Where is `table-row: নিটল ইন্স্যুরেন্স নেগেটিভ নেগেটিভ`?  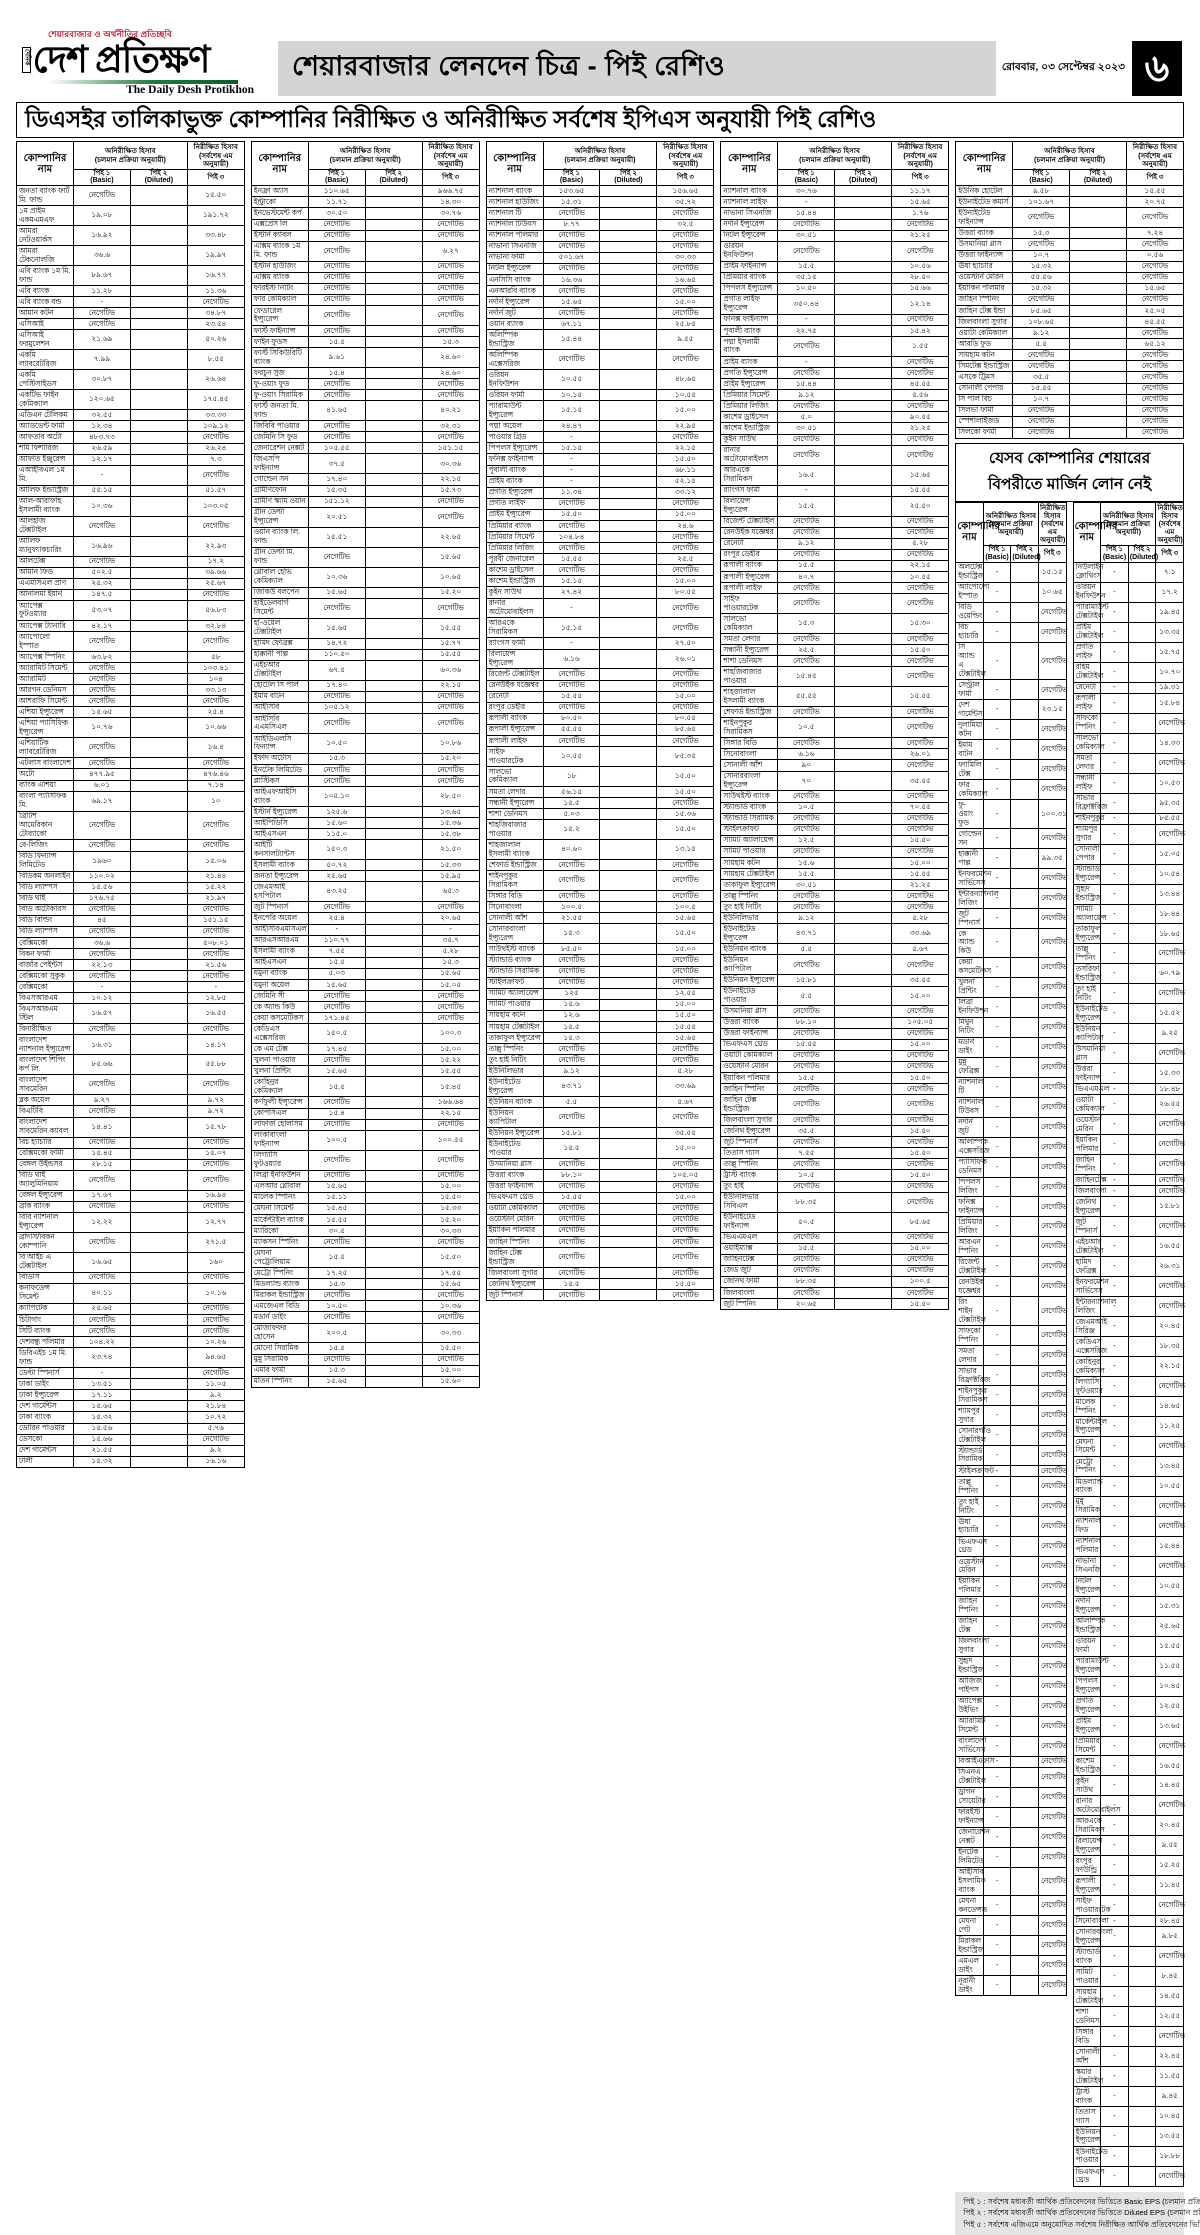 table-row: নিটল ইন্স্যুরেন্স নেগেটিভ নেগেটিভ is located at coordinates (600, 268).